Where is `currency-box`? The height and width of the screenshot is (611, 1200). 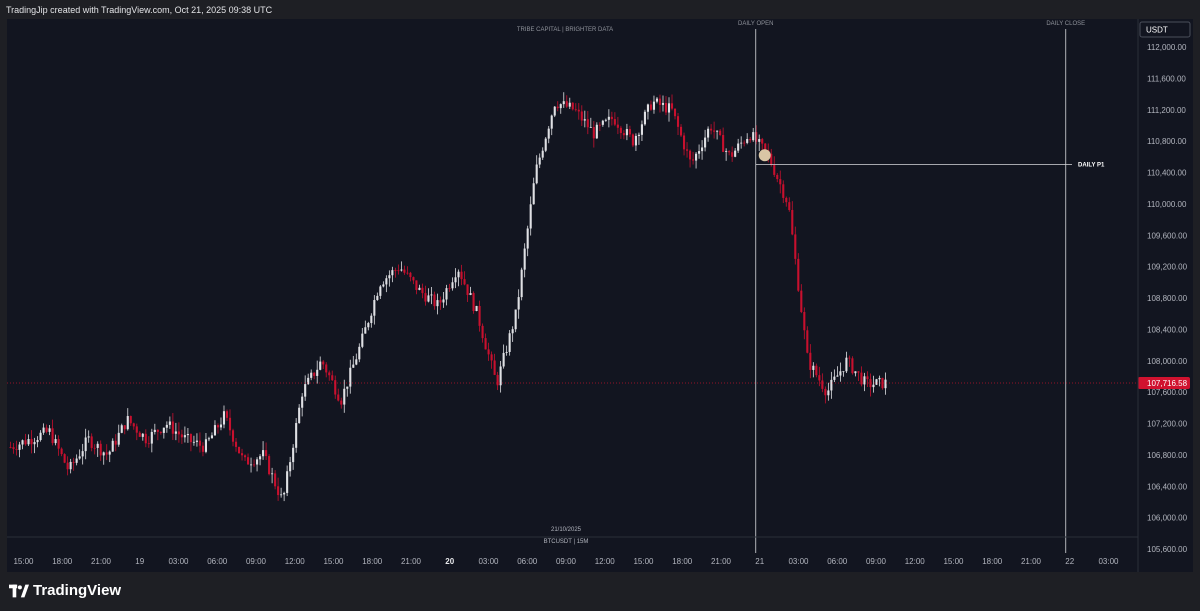 currency-box is located at coordinates (1165, 29).